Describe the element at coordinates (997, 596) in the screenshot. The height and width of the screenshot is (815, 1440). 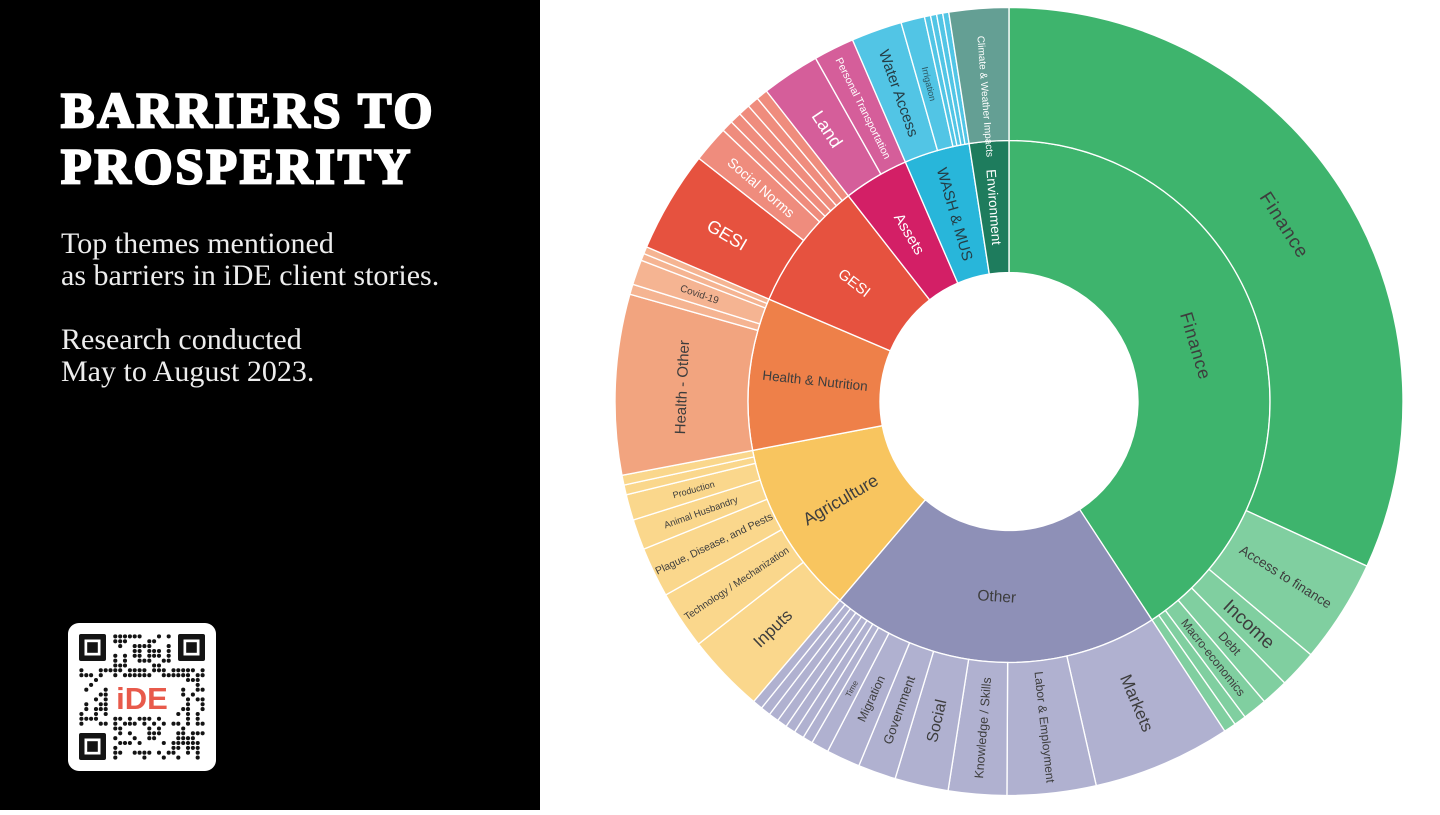
I see `svg-text: Other` at that location.